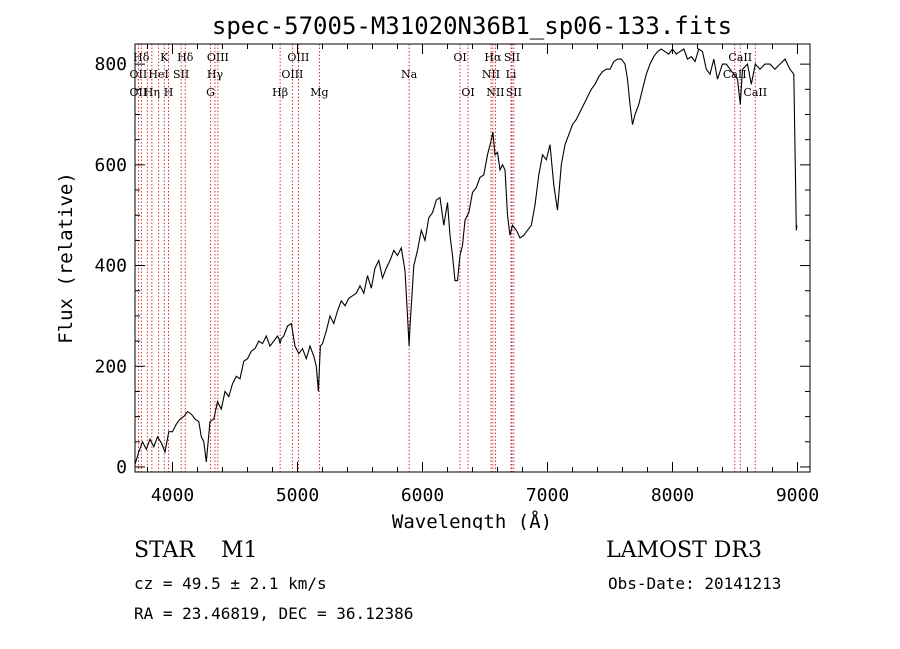 Image resolution: width=900 pixels, height=649 pixels. Describe the element at coordinates (110, 366) in the screenshot. I see `y-tick-label: 200` at that location.